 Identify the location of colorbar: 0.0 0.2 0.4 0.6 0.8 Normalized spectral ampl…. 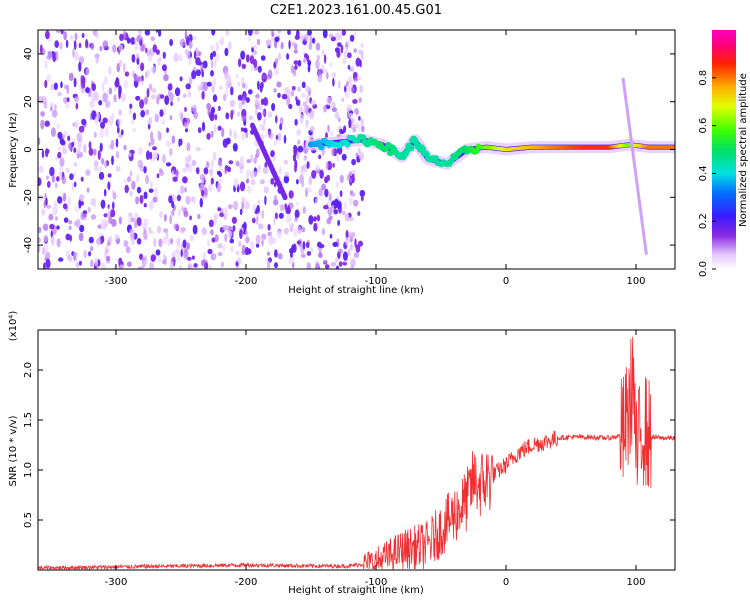
(723, 153).